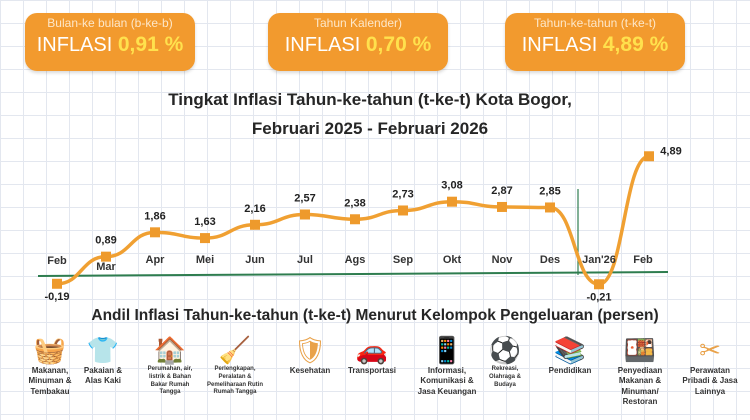 The width and height of the screenshot is (750, 420). What do you see at coordinates (355, 260) in the screenshot?
I see `category-label: Ags` at bounding box center [355, 260].